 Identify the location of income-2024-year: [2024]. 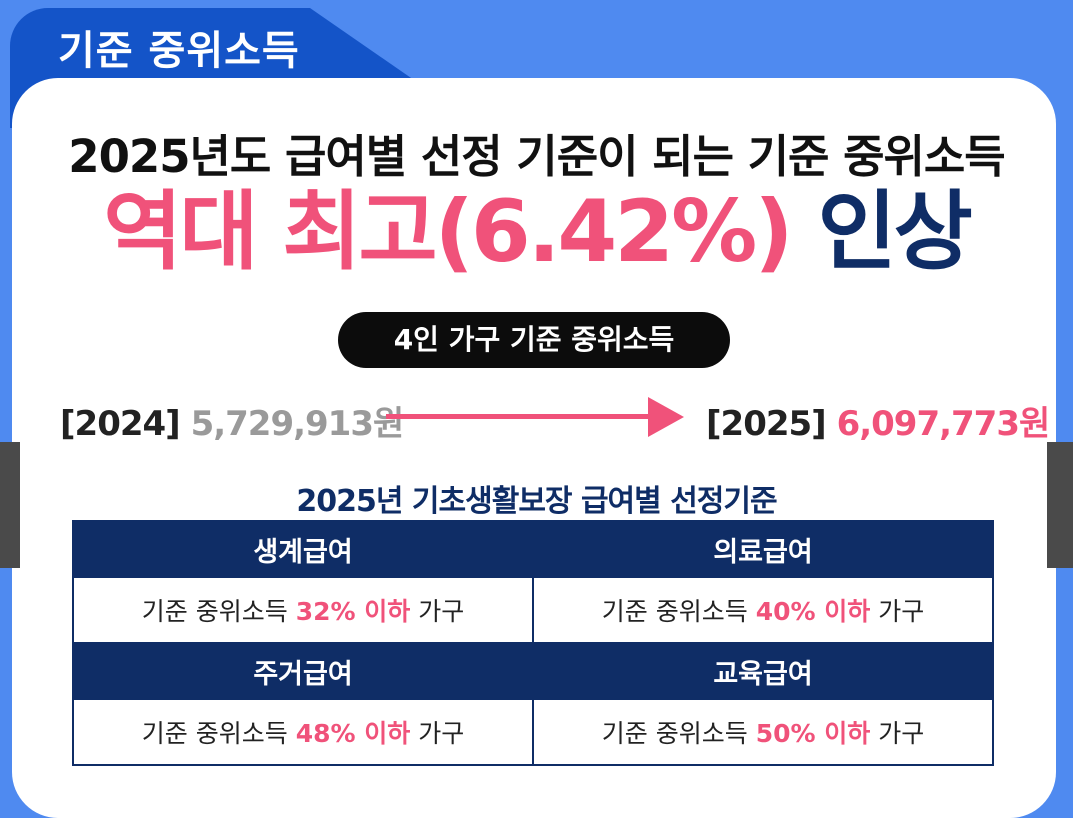
(120, 424).